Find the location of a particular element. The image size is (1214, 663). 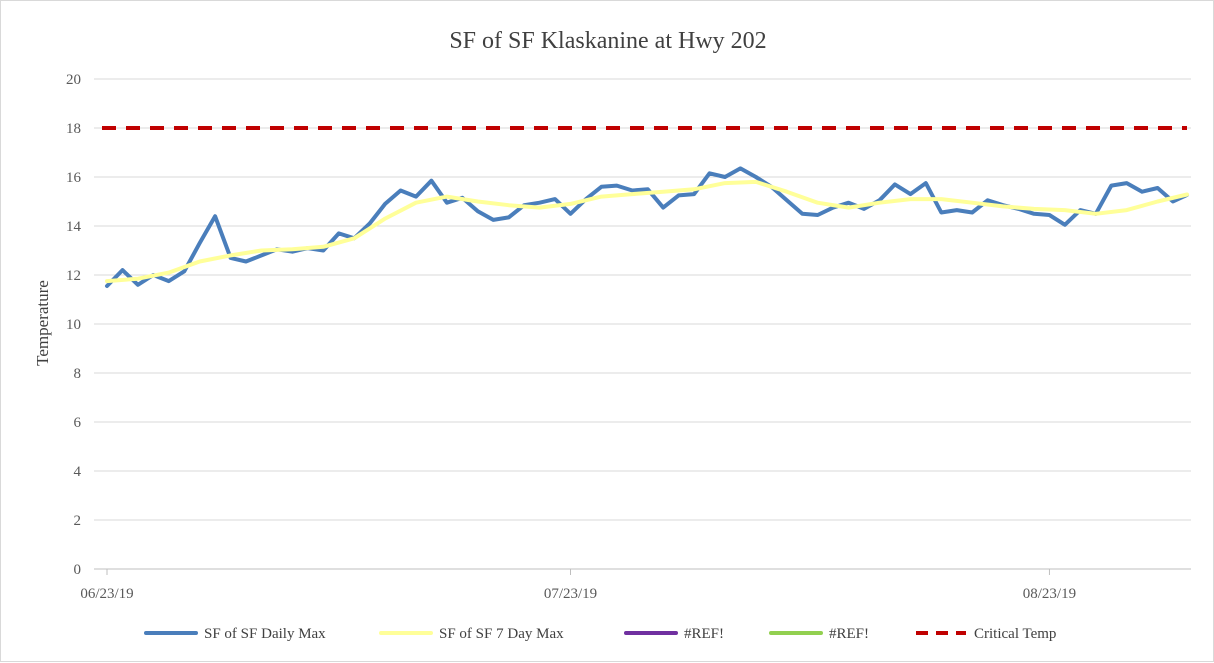

legend-label-4: Critical Temp is located at coordinates (1015, 634).